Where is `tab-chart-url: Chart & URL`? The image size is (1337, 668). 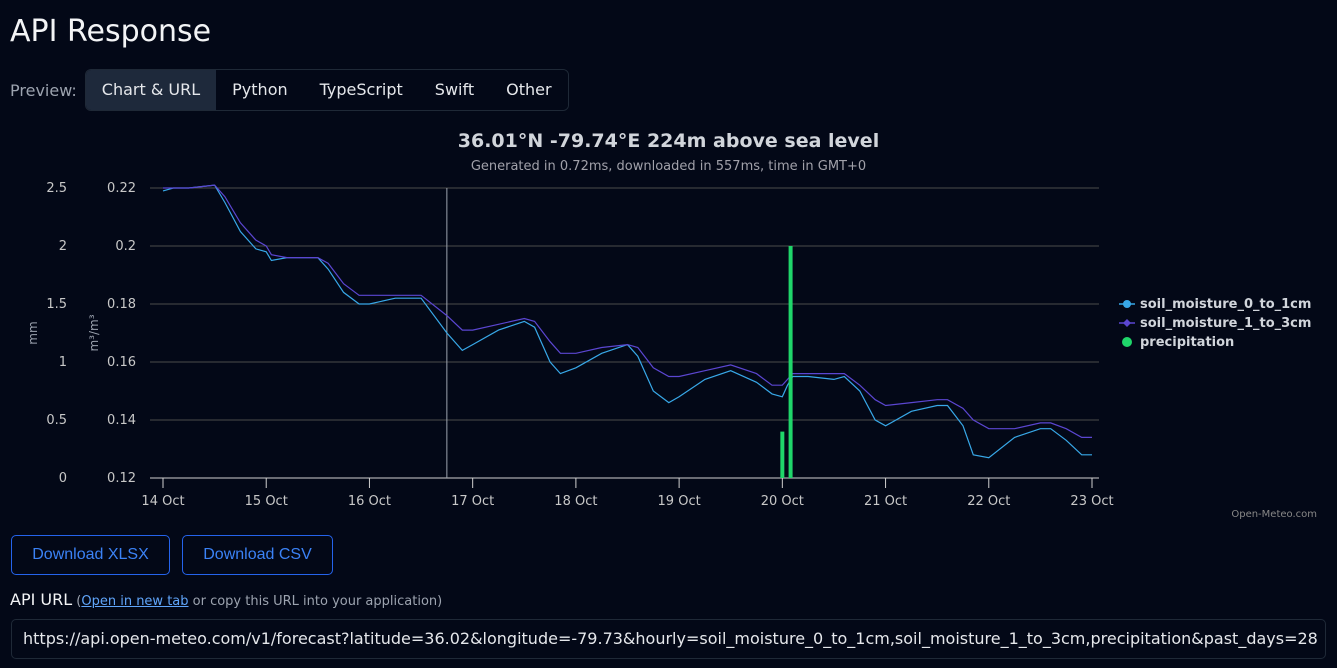 tab-chart-url: Chart & URL is located at coordinates (151, 90).